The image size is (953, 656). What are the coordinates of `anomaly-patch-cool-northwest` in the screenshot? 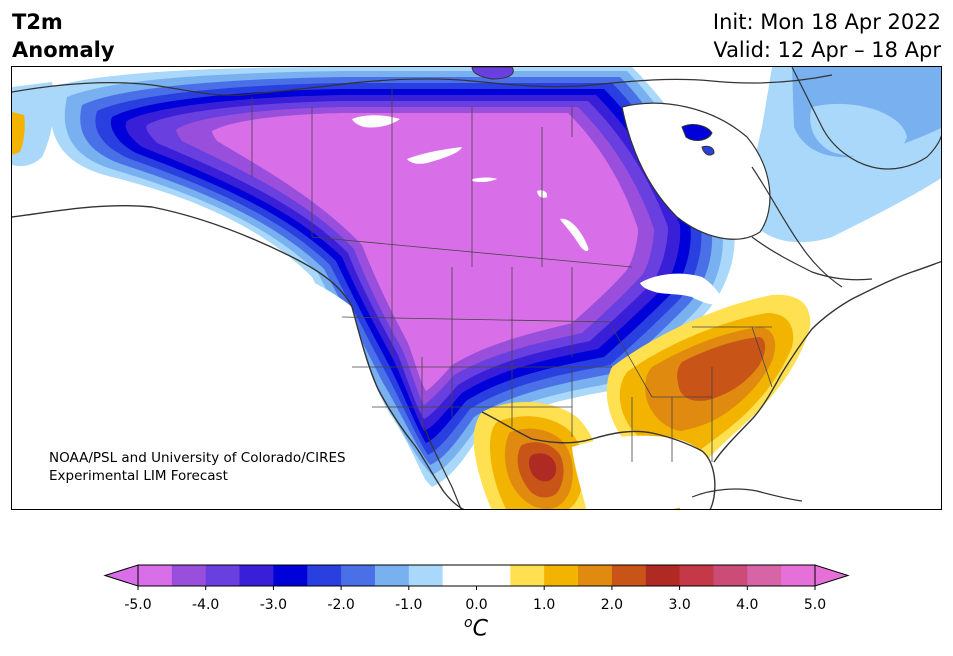 It's located at (33, 124).